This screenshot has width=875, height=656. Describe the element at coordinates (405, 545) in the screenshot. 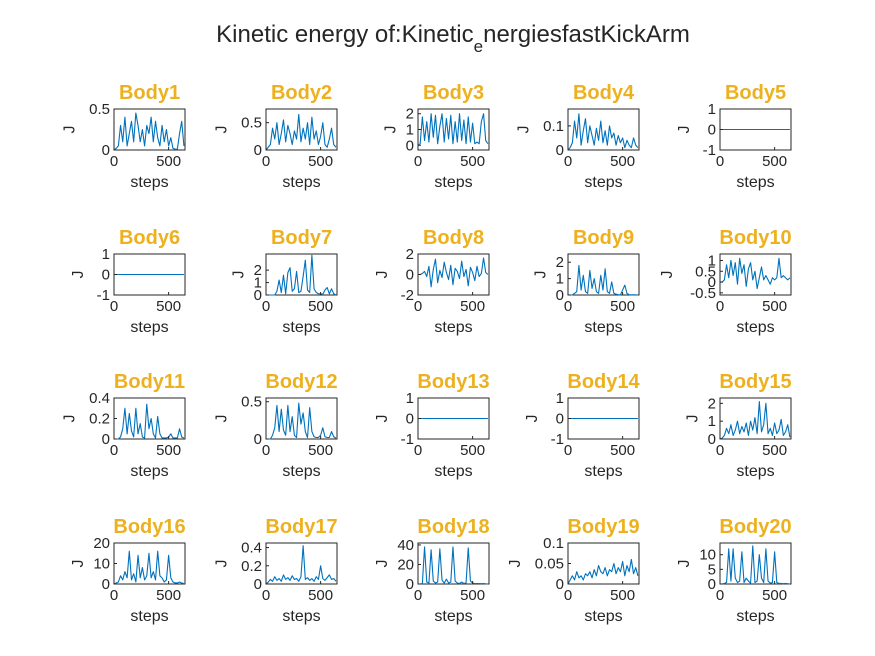

I see `y-tick-label: 40` at that location.